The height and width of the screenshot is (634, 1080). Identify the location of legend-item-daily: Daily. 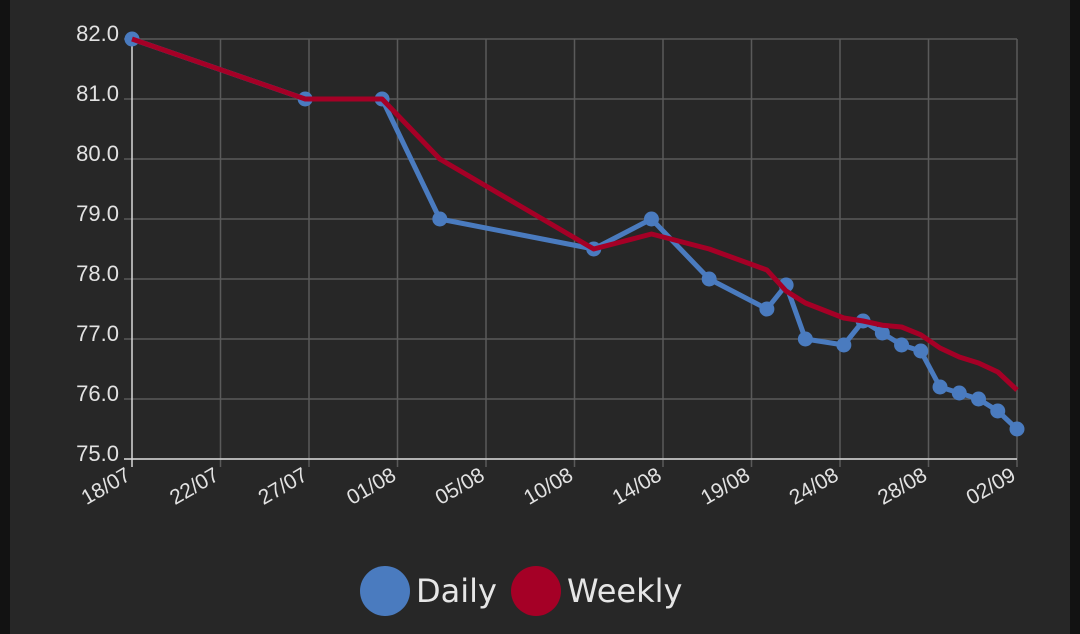
(428, 591).